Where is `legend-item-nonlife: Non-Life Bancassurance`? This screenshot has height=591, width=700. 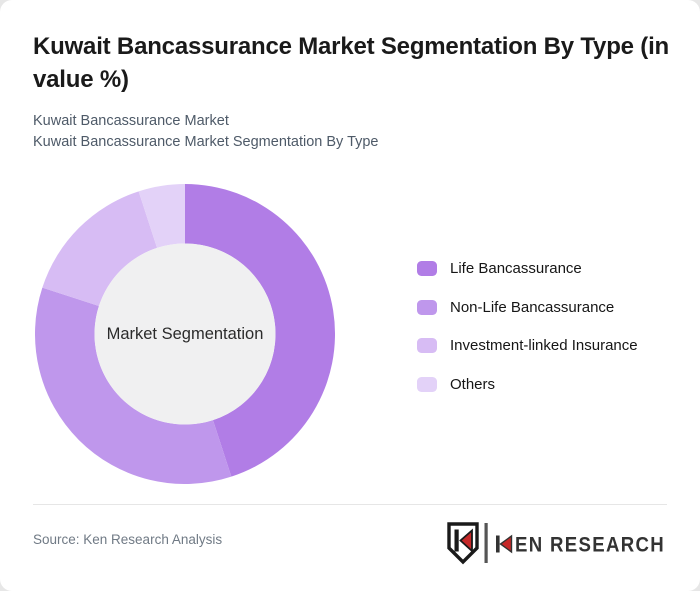
legend-item-nonlife: Non-Life Bancassurance is located at coordinates (527, 307).